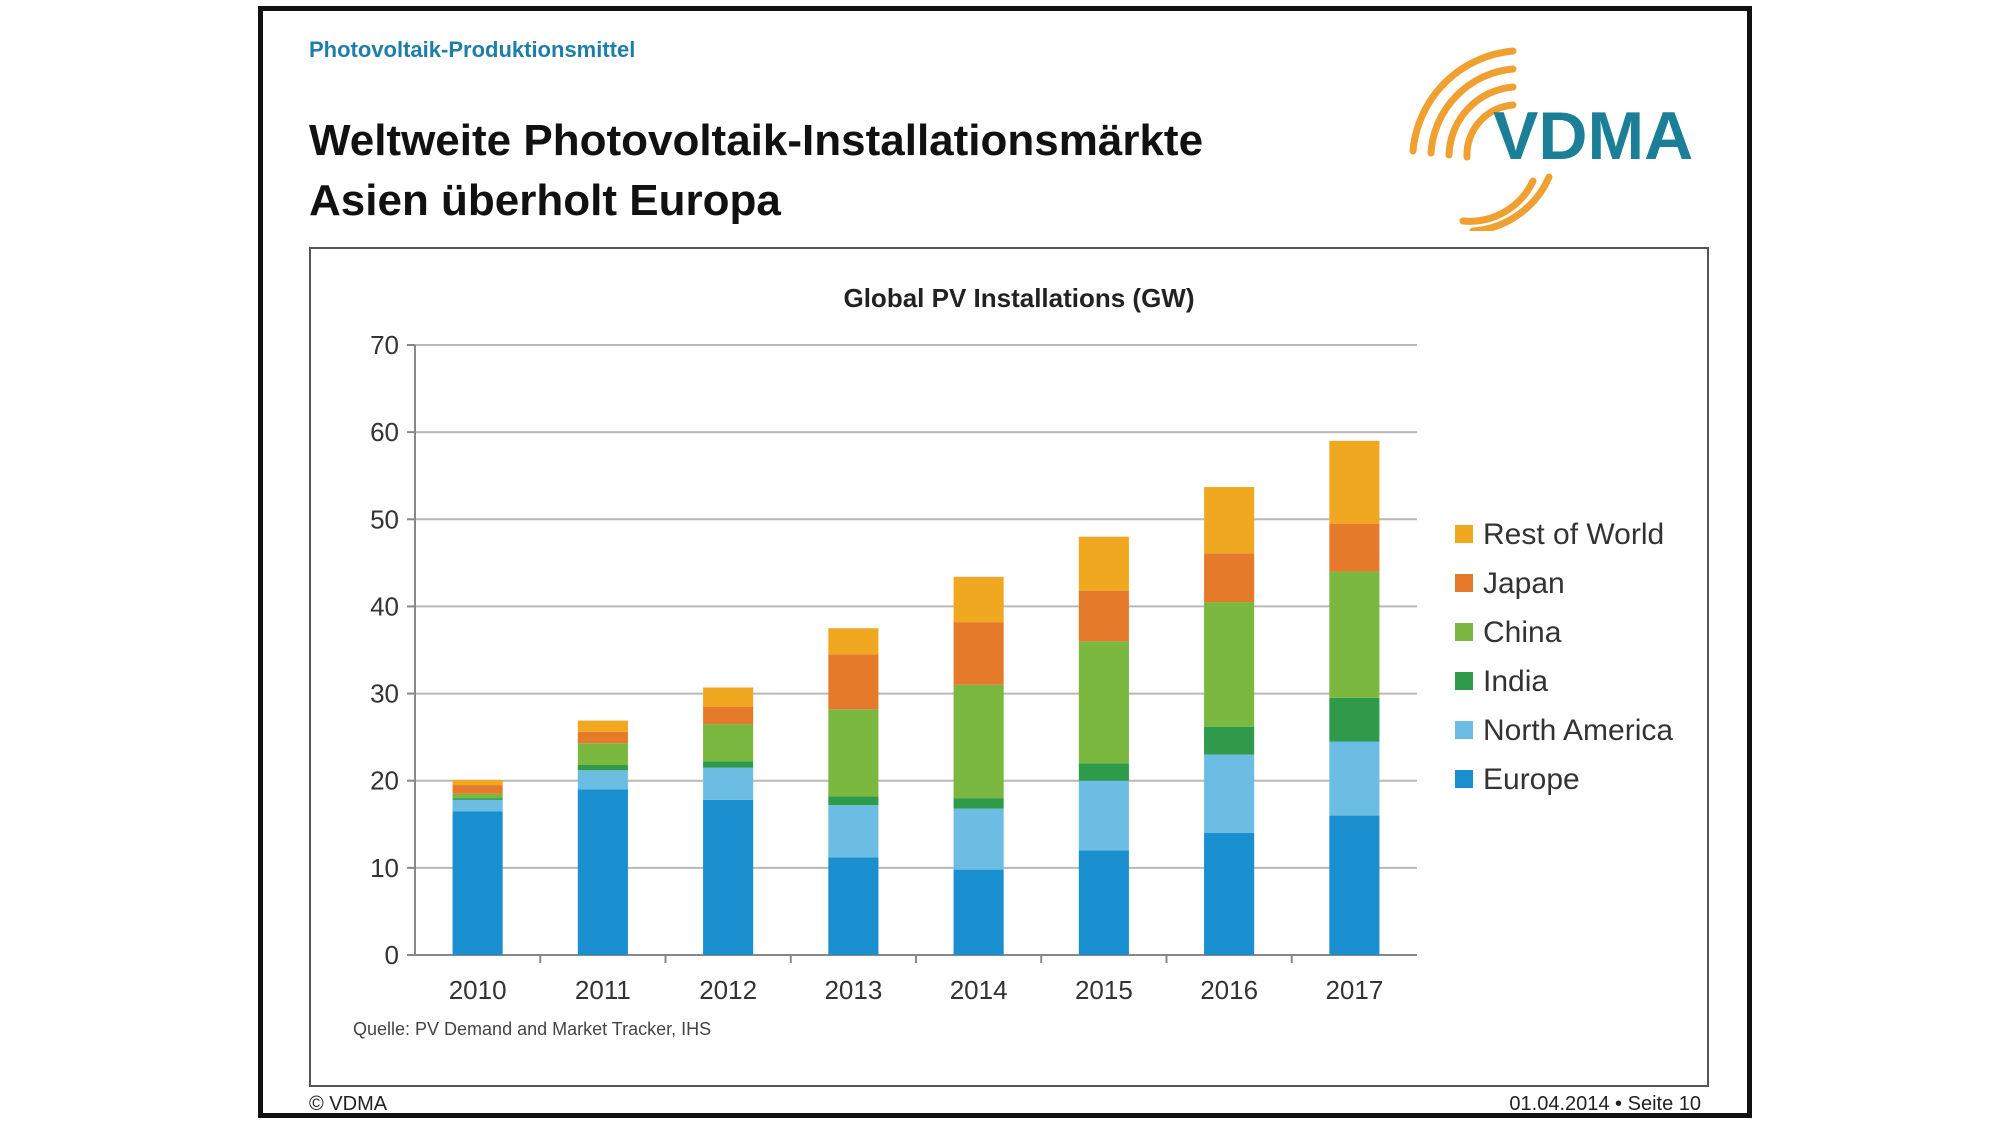 The width and height of the screenshot is (2000, 1124). Describe the element at coordinates (916, 990) in the screenshot. I see `x-tick-labels: 2010 2011 2012 2013 2014 2015 2016 2017` at that location.